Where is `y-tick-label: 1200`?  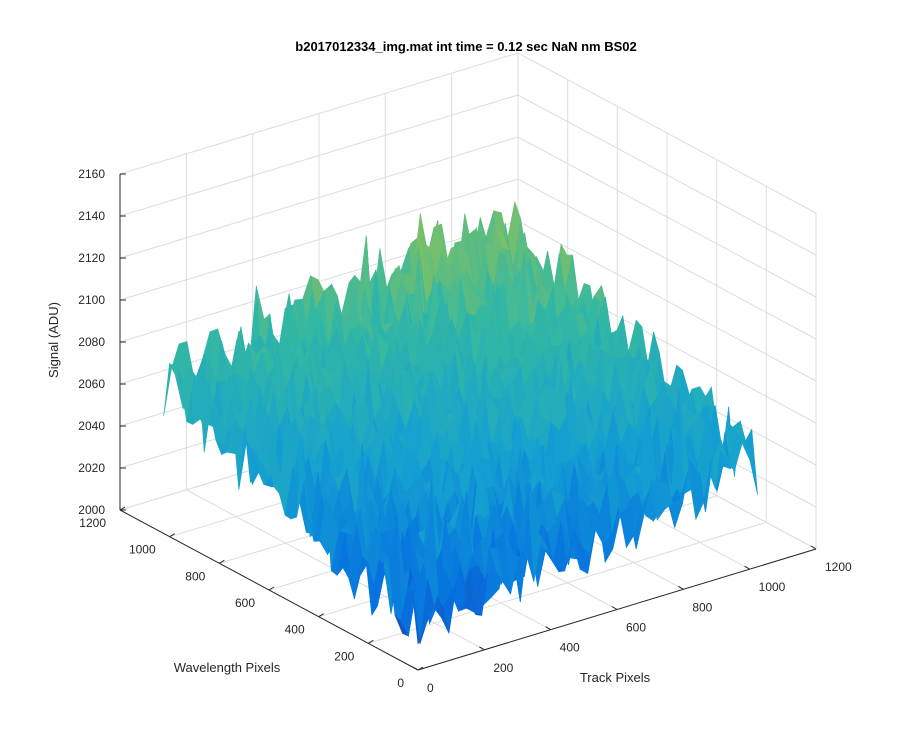 y-tick-label: 1200 is located at coordinates (92, 523).